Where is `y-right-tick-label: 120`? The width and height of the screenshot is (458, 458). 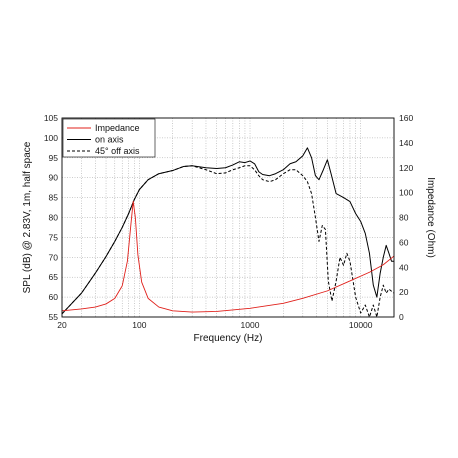 y-right-tick-label: 120 is located at coordinates (406, 168).